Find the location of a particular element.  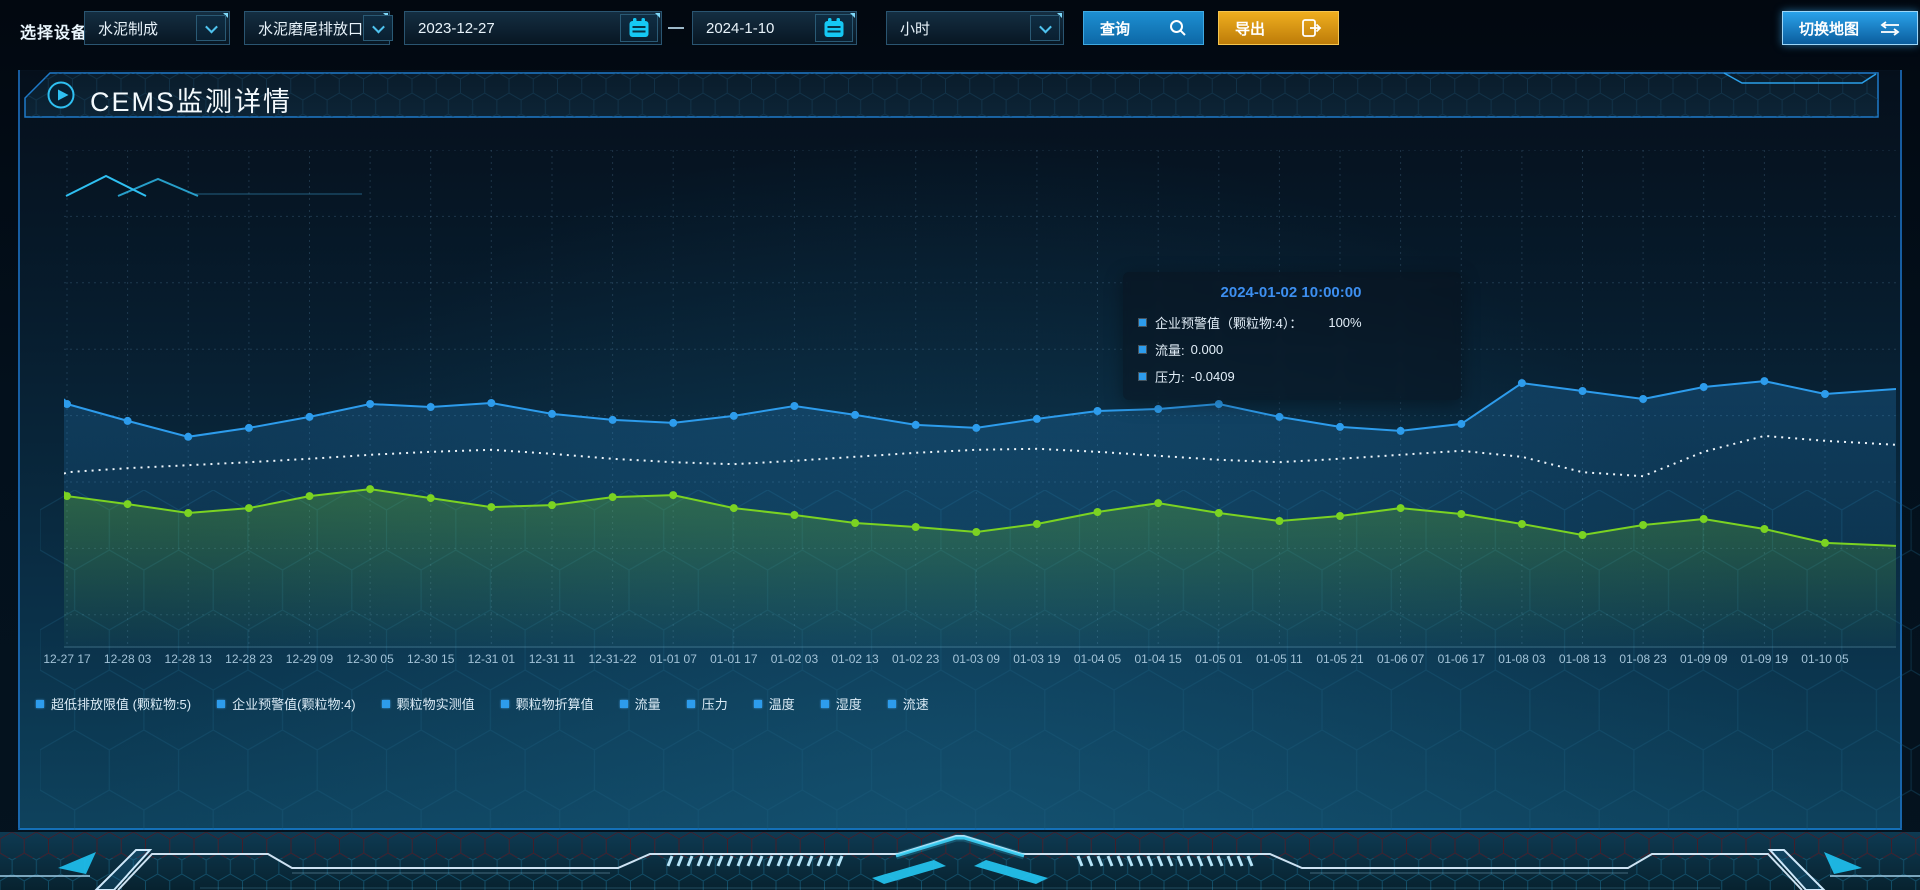

start-date-icon-cell is located at coordinates (639, 28).